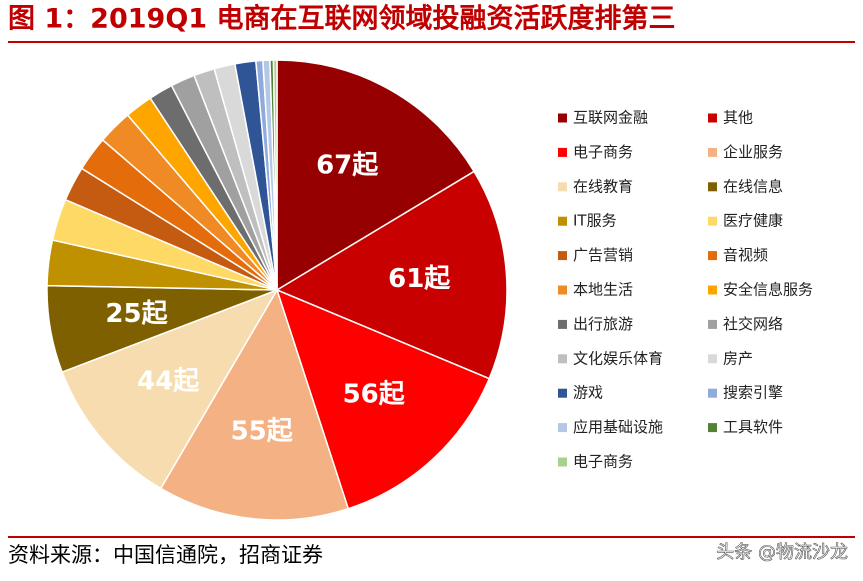  Describe the element at coordinates (753, 427) in the screenshot. I see `legend-label: 工具软件` at that location.